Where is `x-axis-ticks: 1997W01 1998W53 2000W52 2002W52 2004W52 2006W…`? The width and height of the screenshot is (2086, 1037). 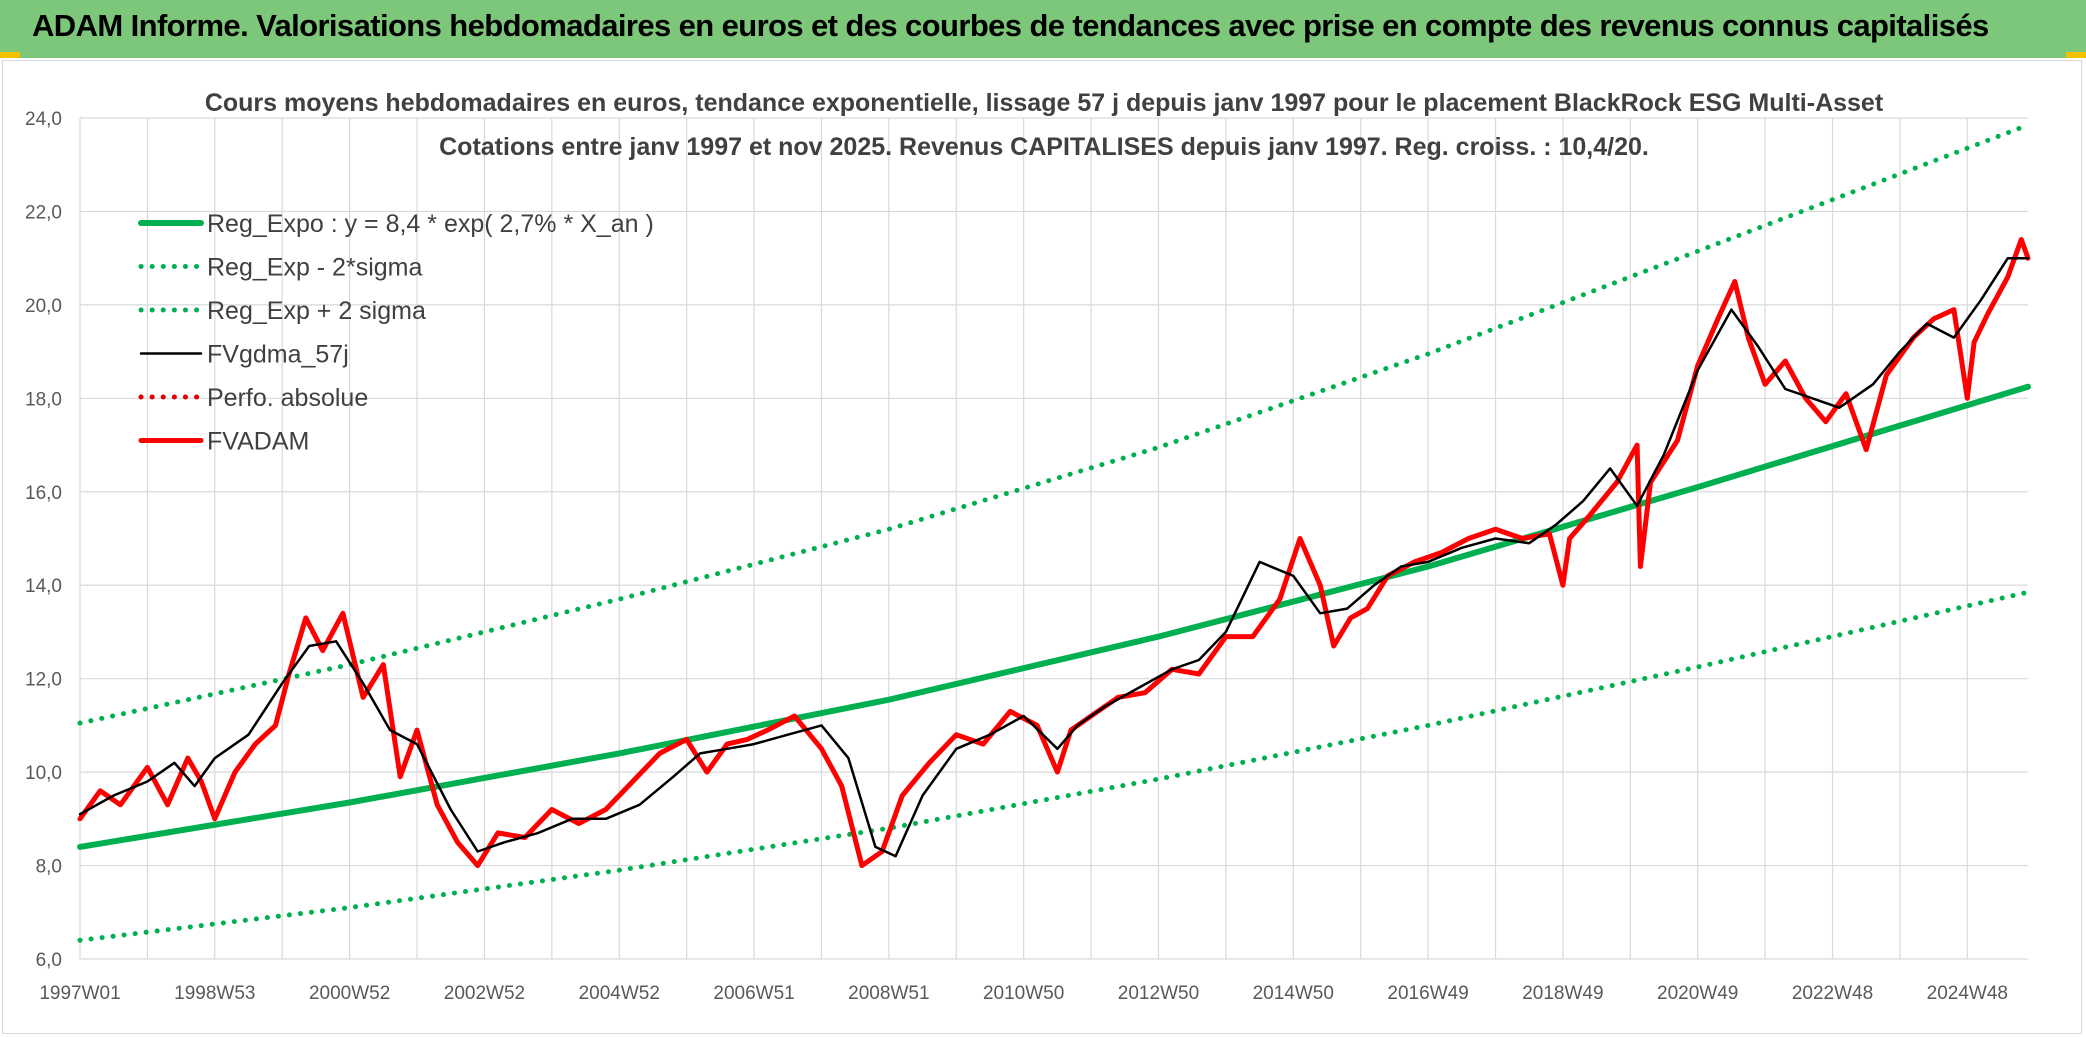 x-axis-ticks: 1997W01 1998W53 2000W52 2002W52 2004W52 2006W… is located at coordinates (1023, 993).